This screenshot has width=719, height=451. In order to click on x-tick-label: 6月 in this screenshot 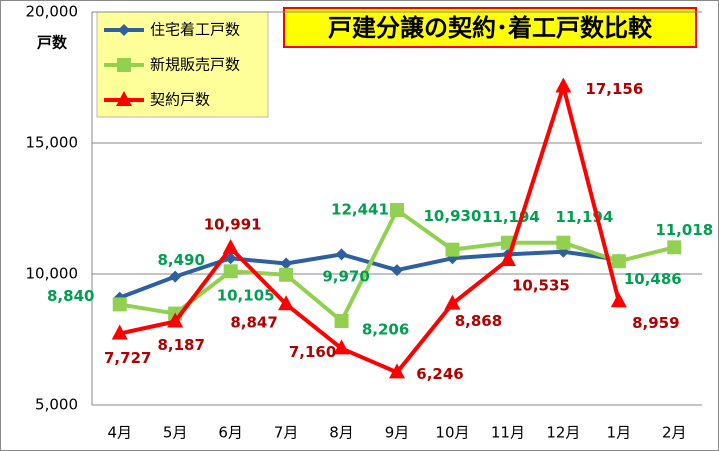, I will do `click(230, 433)`.